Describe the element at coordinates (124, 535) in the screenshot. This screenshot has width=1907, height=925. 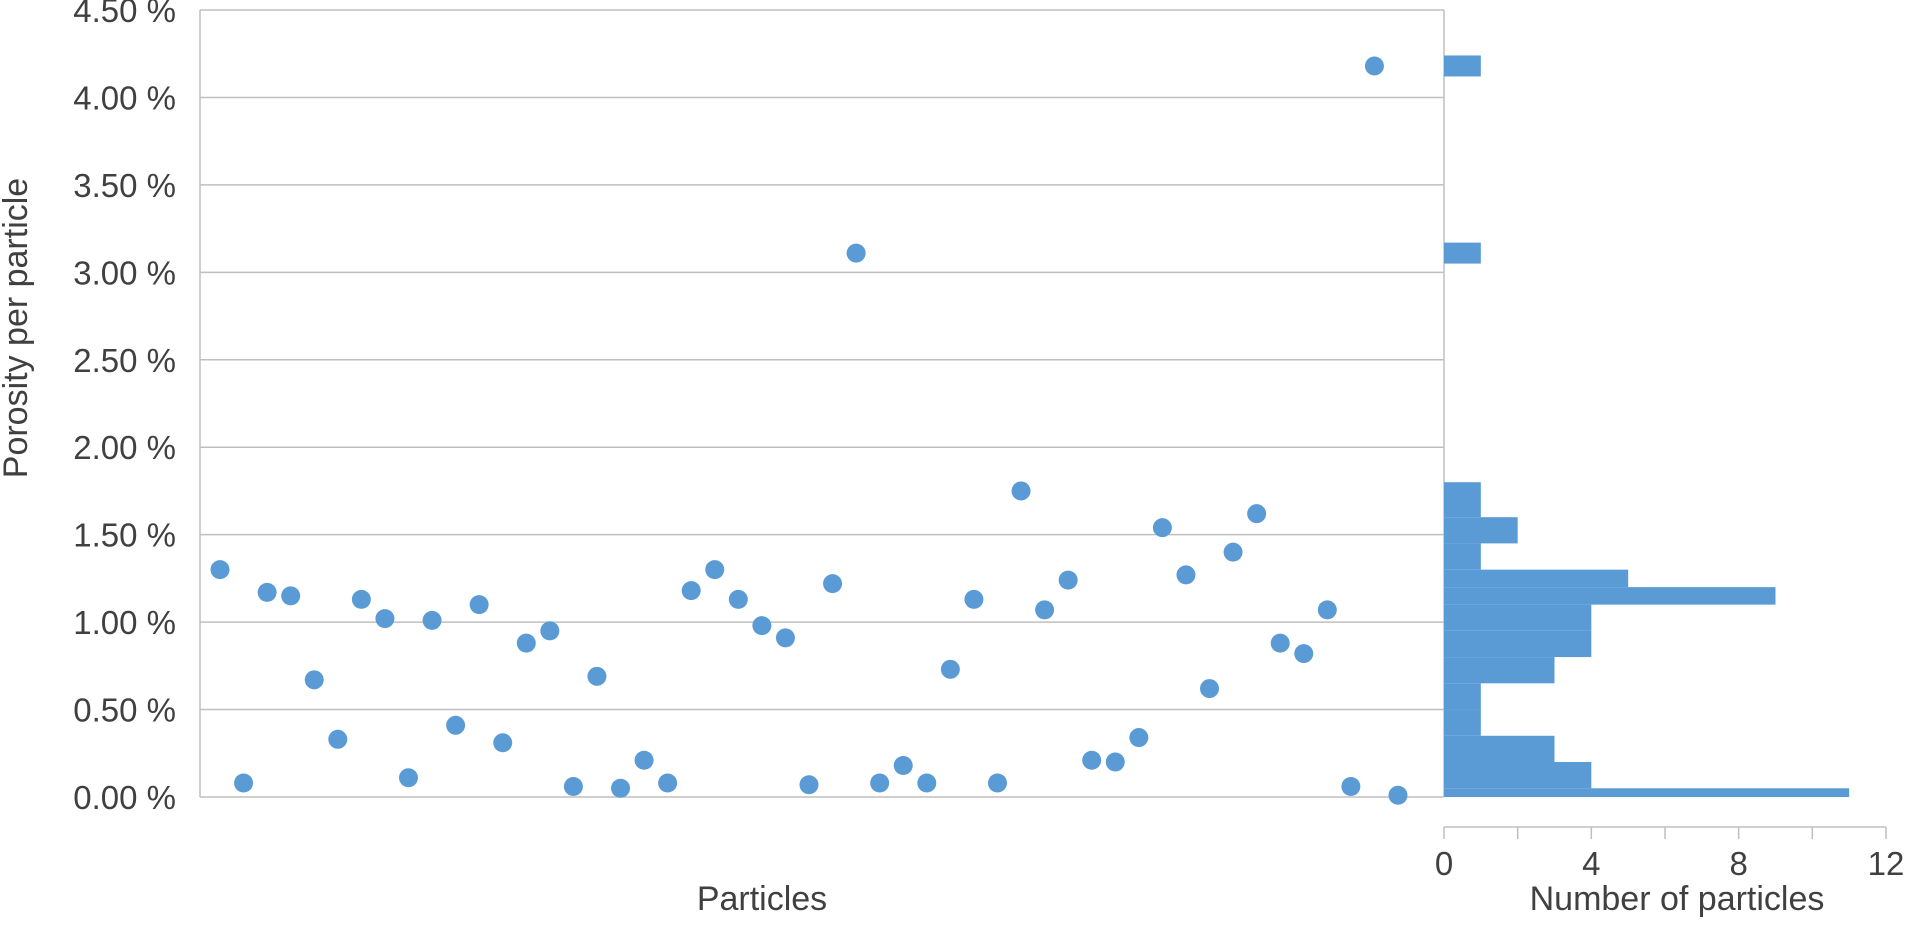
I see `y-tick-label: 1.50 %` at that location.